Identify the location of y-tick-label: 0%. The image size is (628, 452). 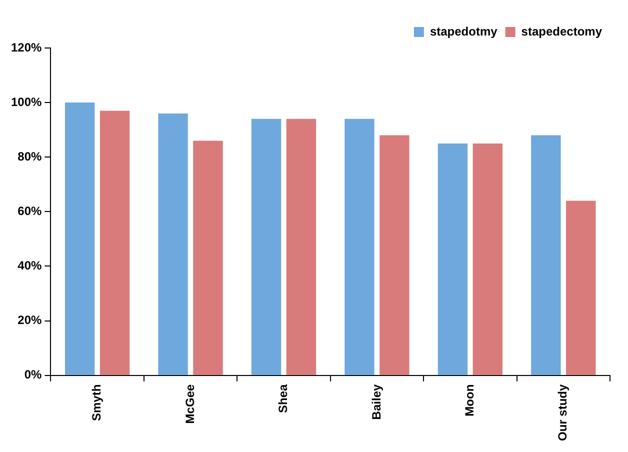
(33, 375).